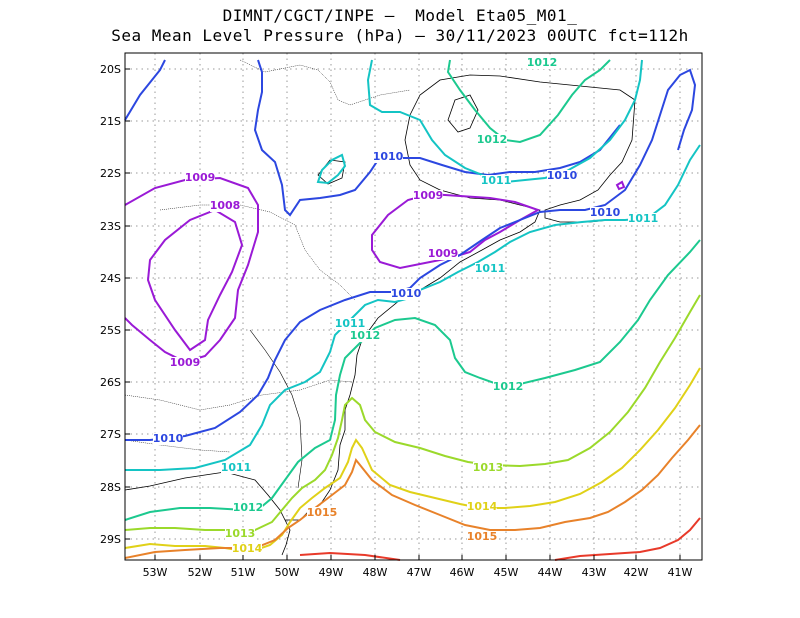 The height and width of the screenshot is (618, 800). Describe the element at coordinates (110, 173) in the screenshot. I see `lat-tick-label: 22S` at that location.